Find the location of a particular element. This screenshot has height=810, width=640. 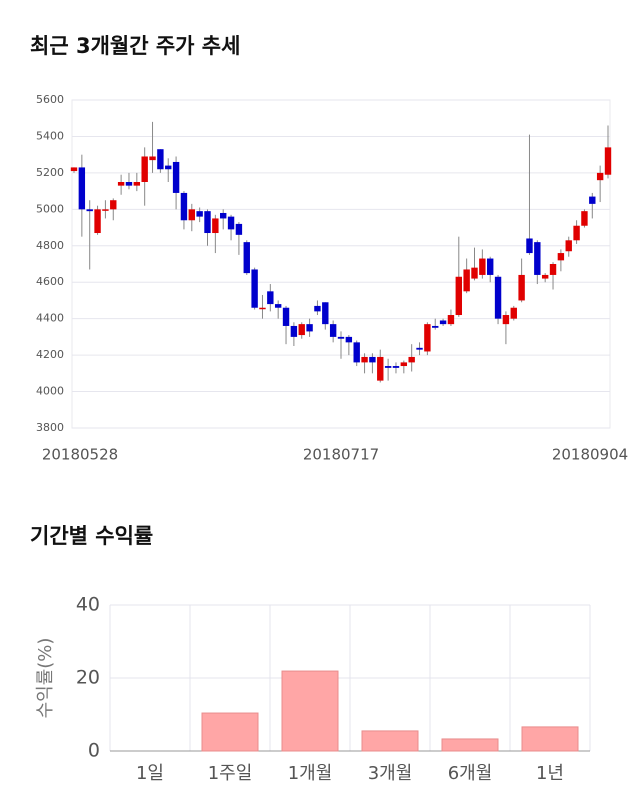

y-tick-label: 4200 is located at coordinates (50, 354).